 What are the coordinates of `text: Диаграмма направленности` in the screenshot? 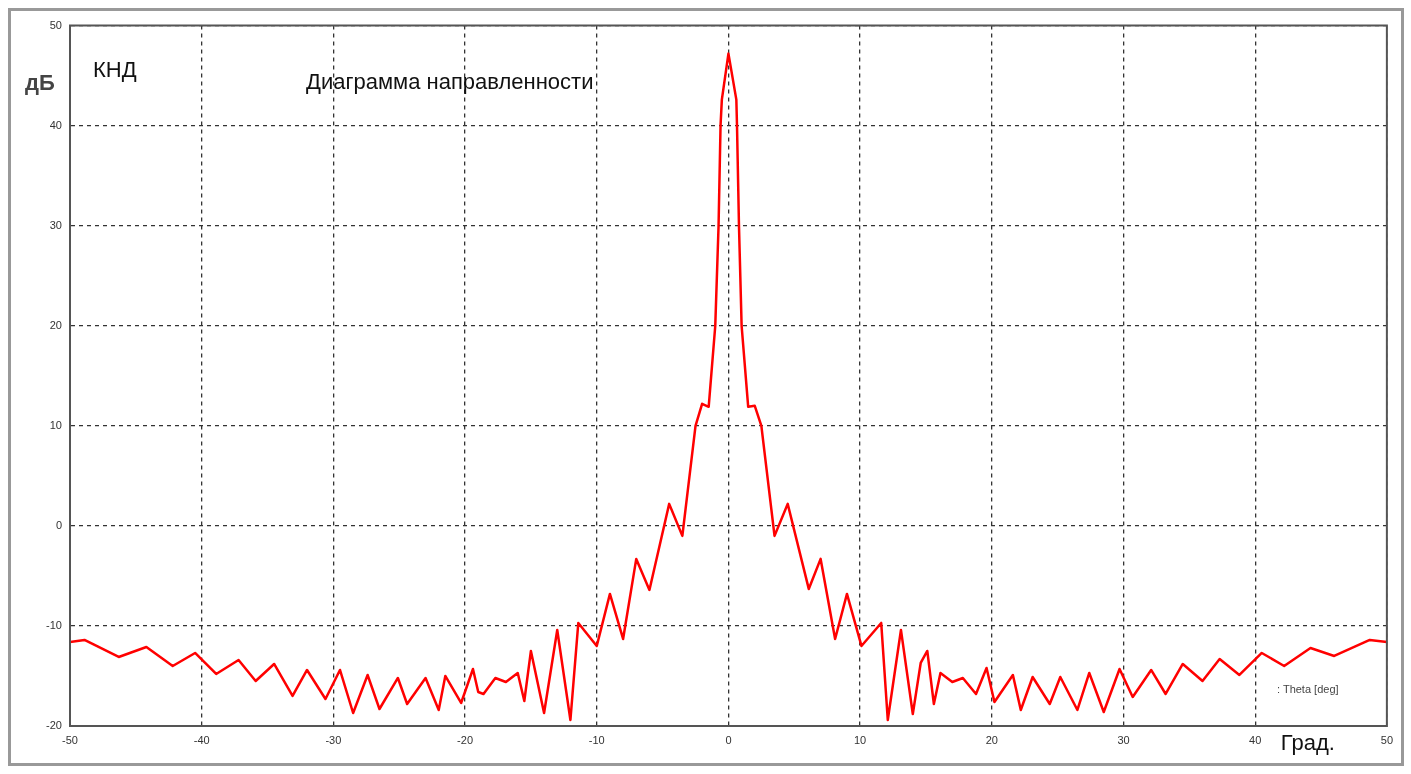 It's located at (450, 81).